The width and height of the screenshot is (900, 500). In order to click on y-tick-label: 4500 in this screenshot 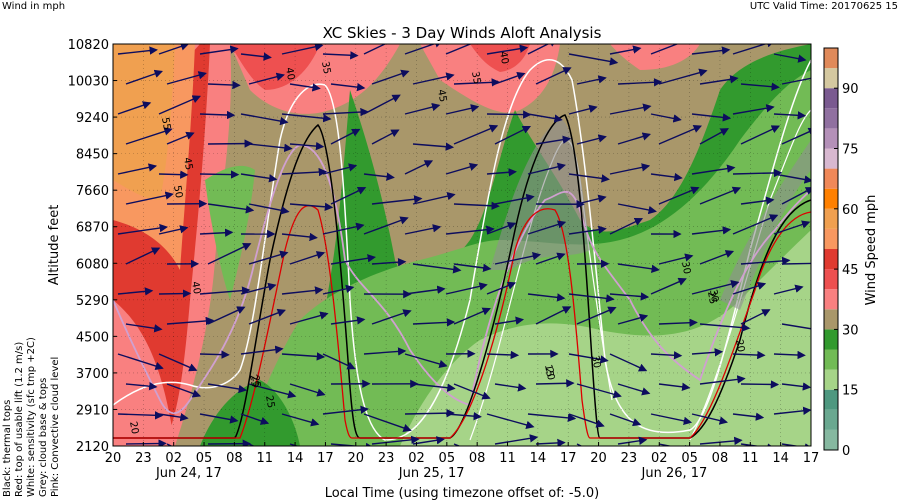, I will do `click(92, 337)`.